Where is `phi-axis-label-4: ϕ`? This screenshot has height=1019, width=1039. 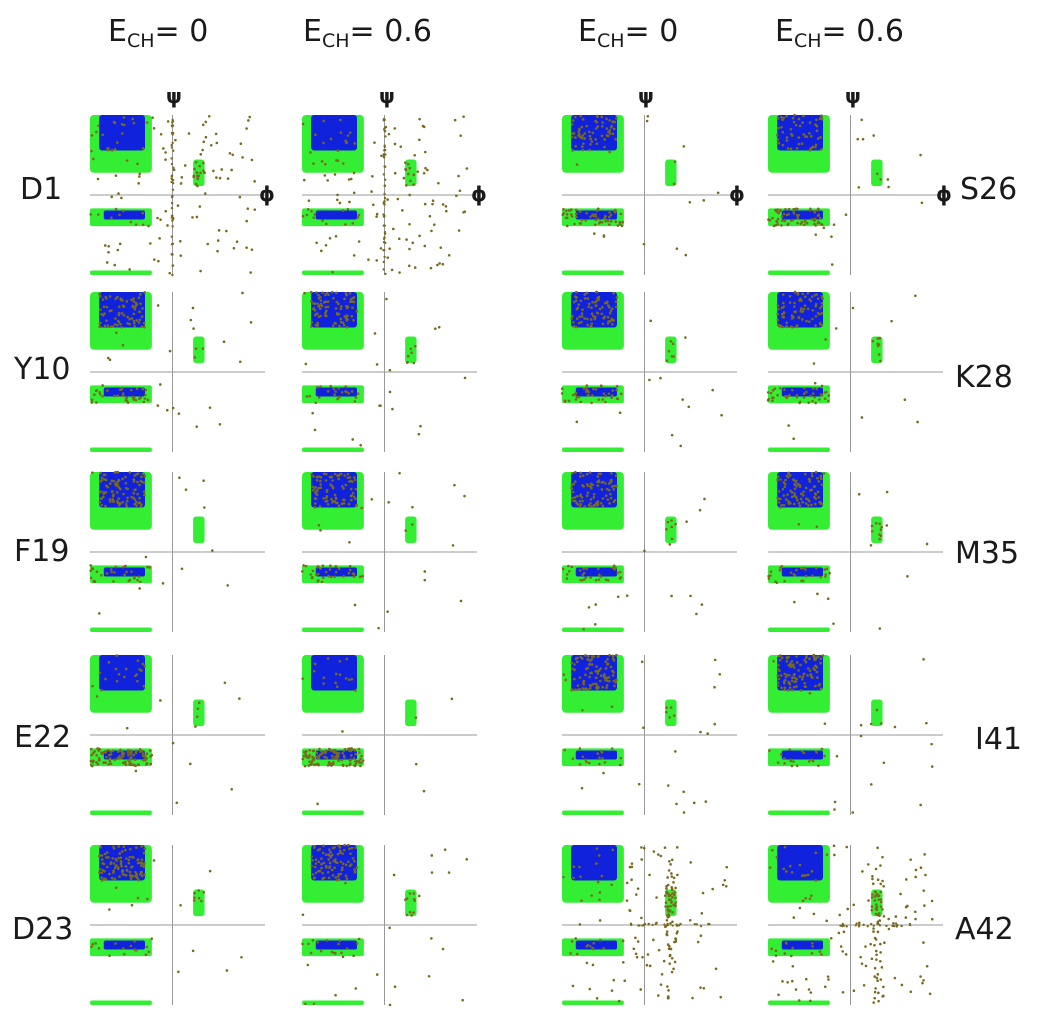
phi-axis-label-4: ϕ is located at coordinates (944, 194).